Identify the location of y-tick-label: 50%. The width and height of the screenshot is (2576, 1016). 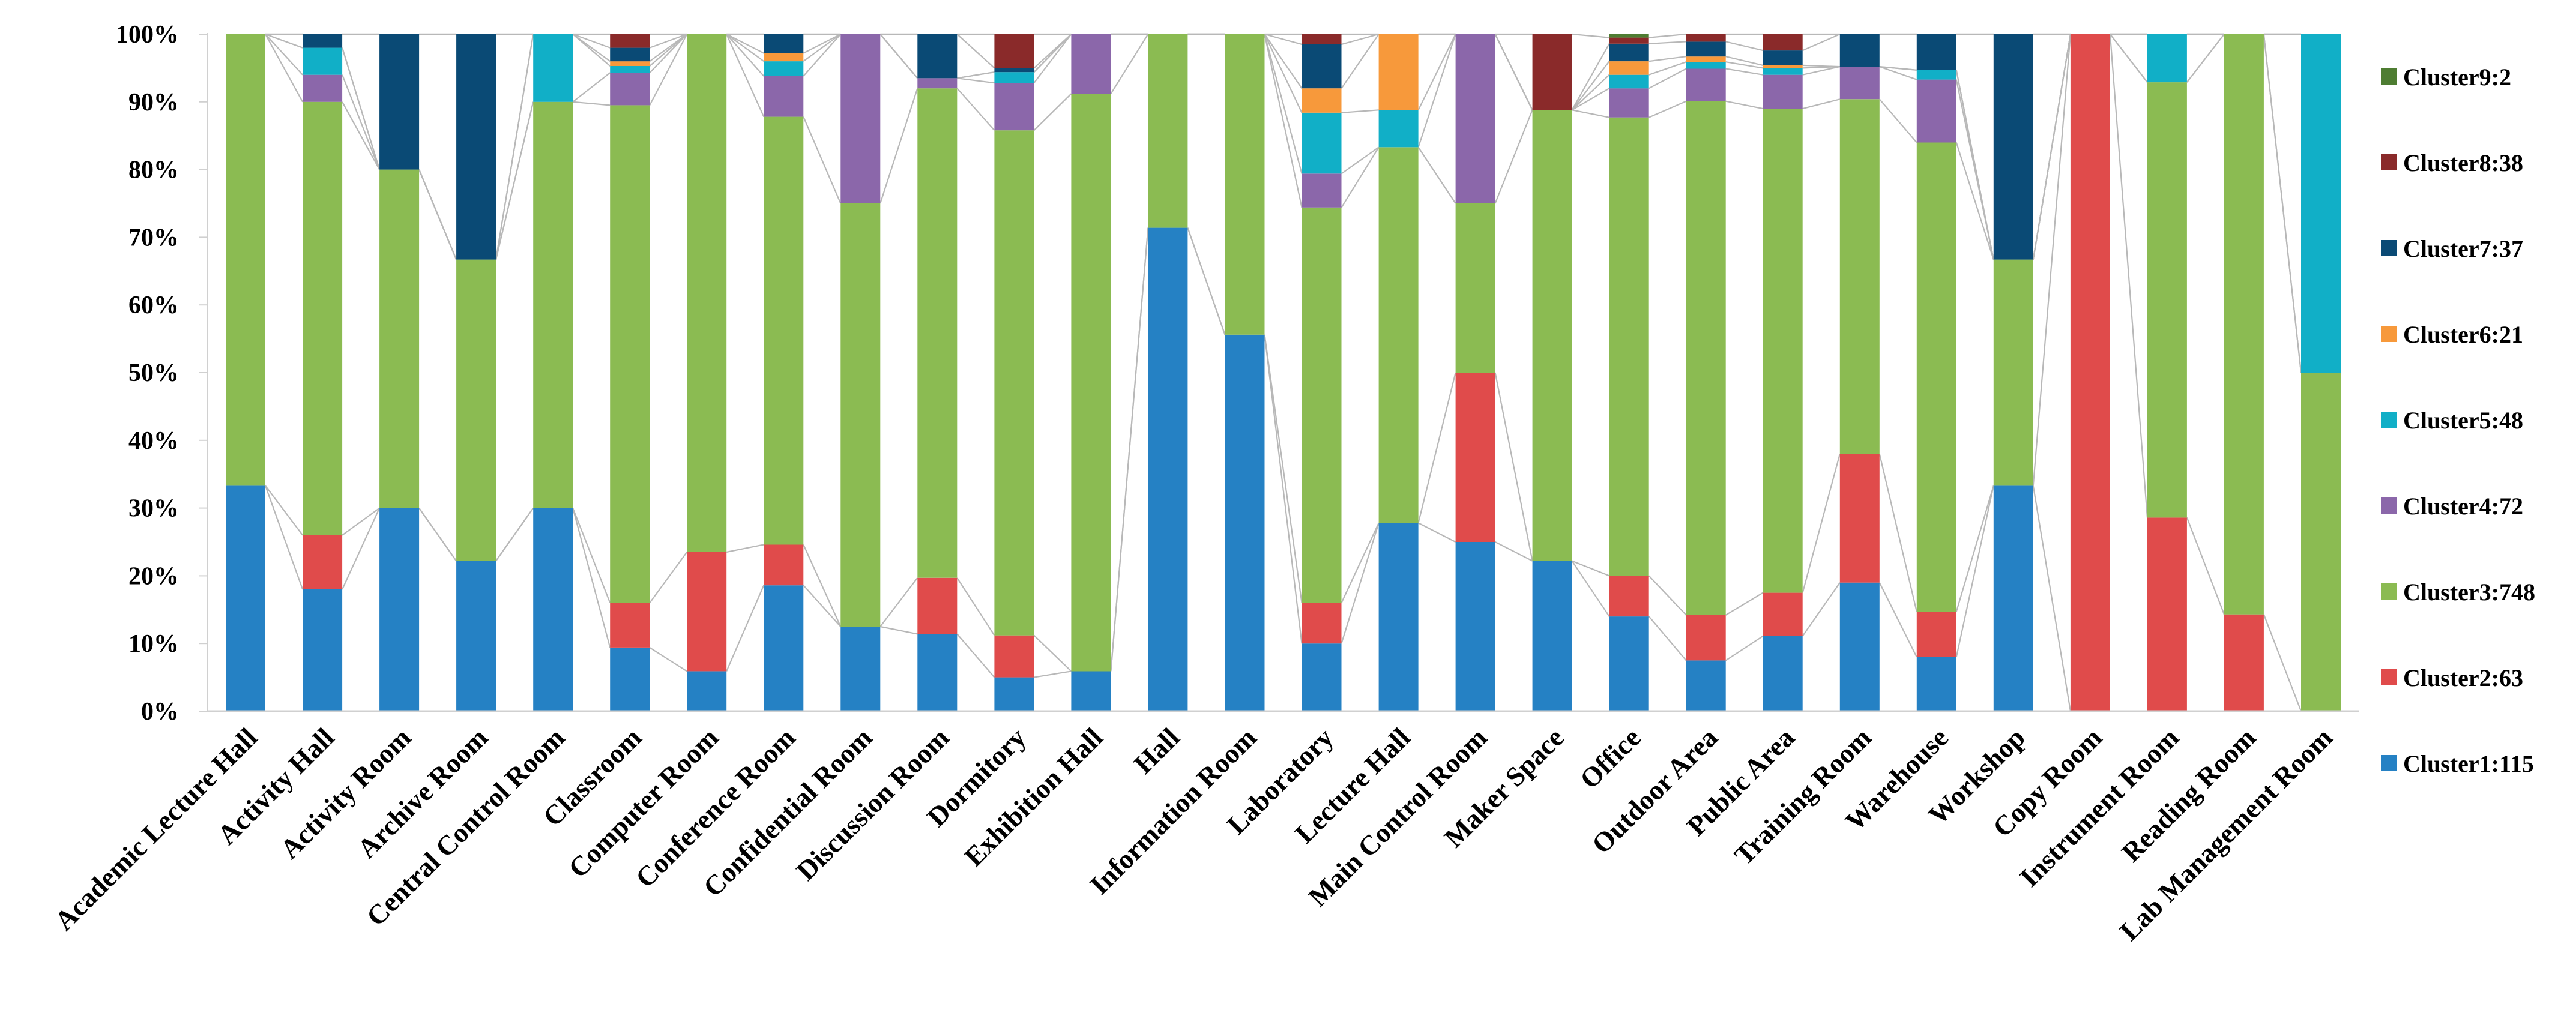
(153, 373).